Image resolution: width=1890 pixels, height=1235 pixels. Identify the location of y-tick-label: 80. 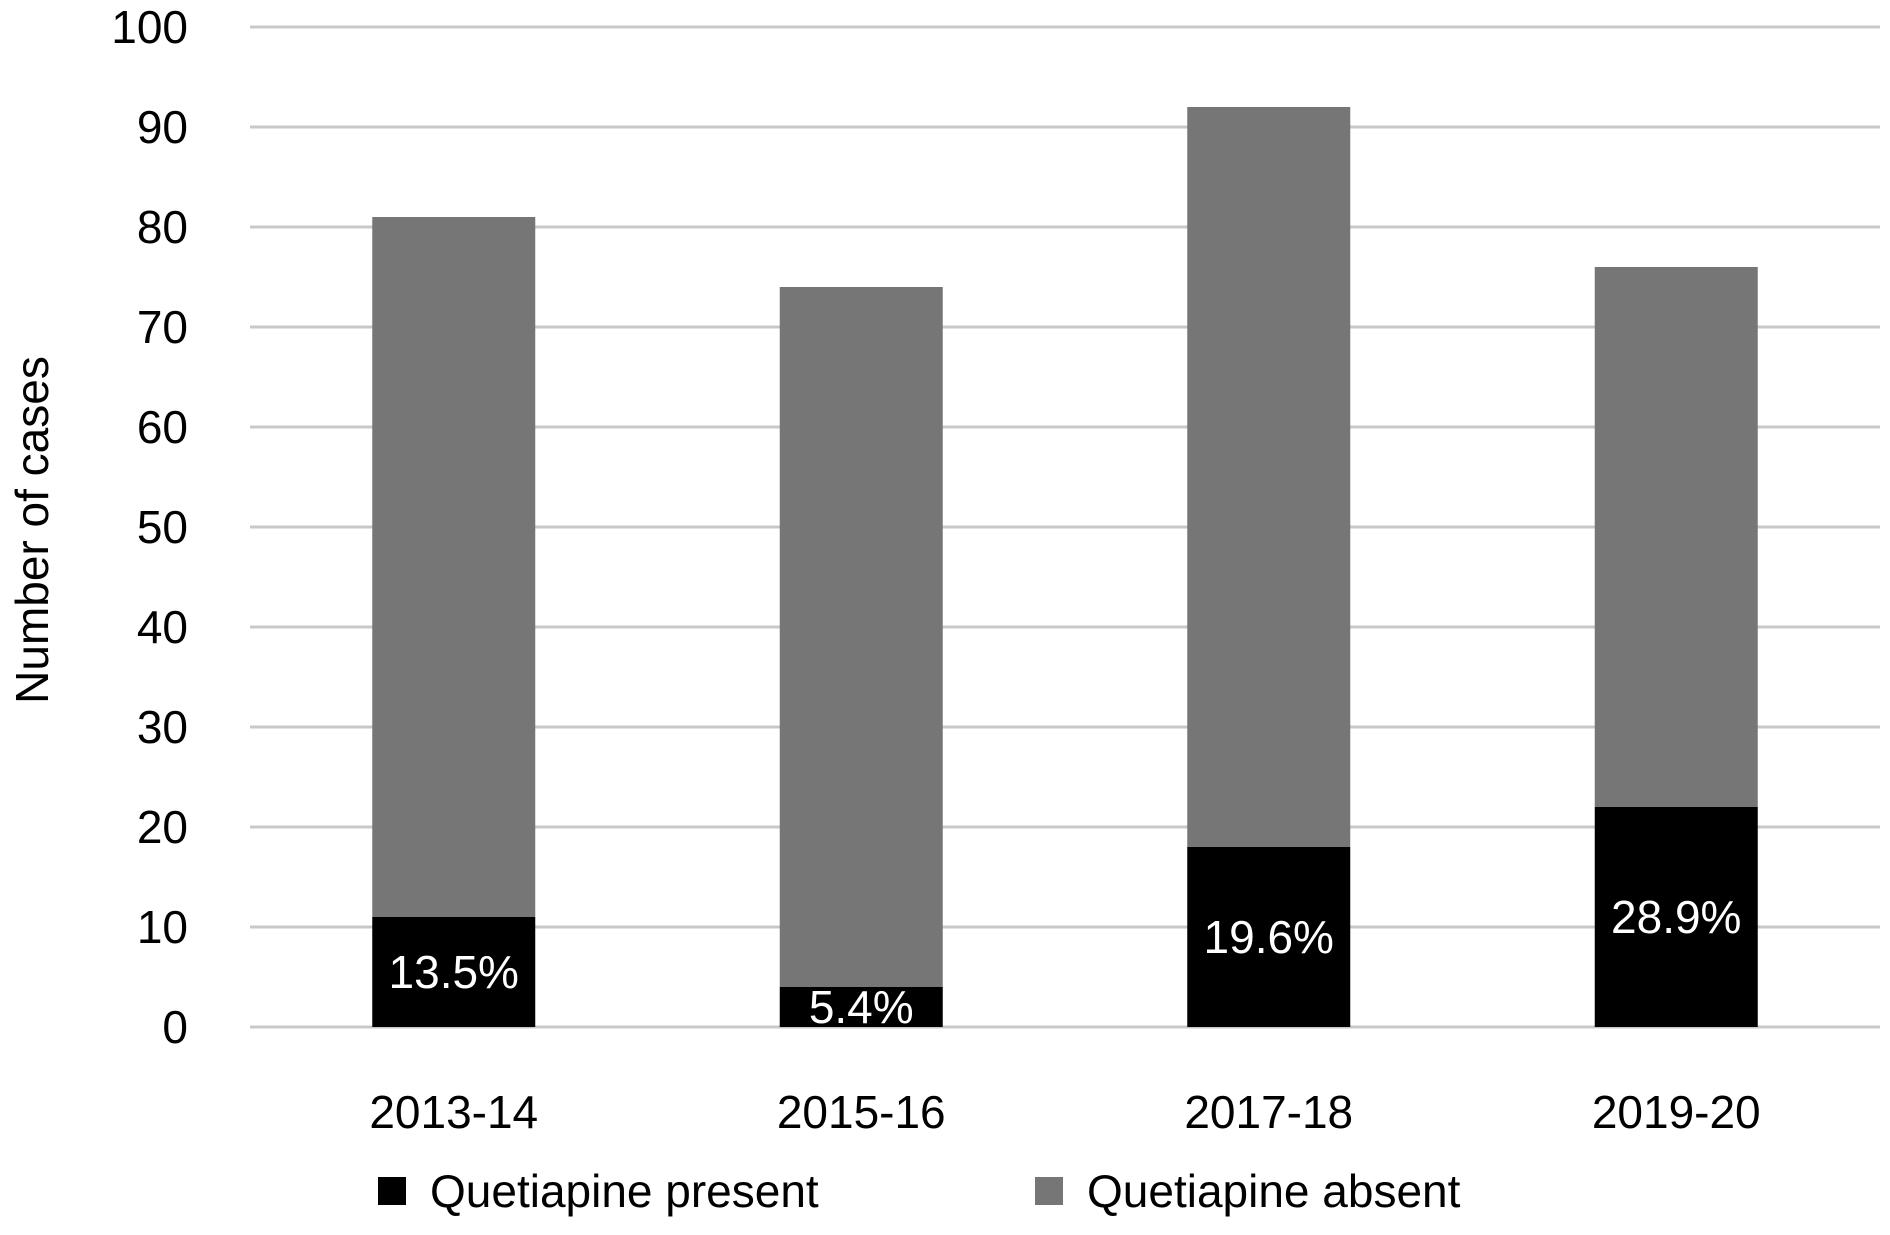
(162, 227).